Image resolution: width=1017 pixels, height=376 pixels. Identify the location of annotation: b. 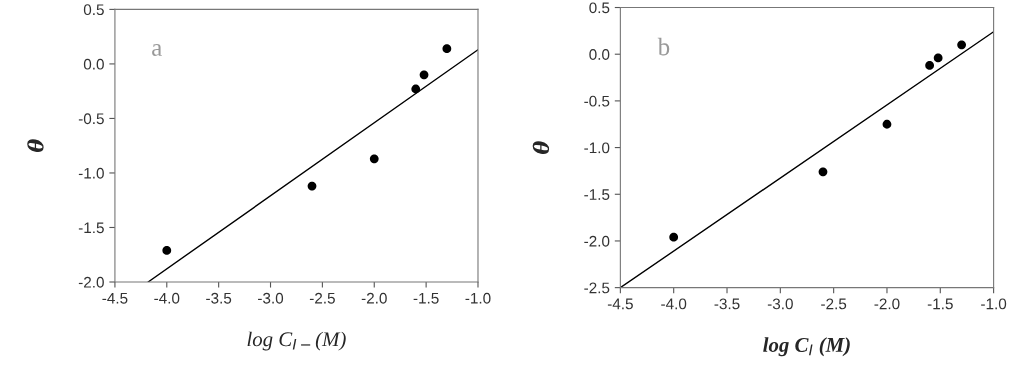
(663, 46).